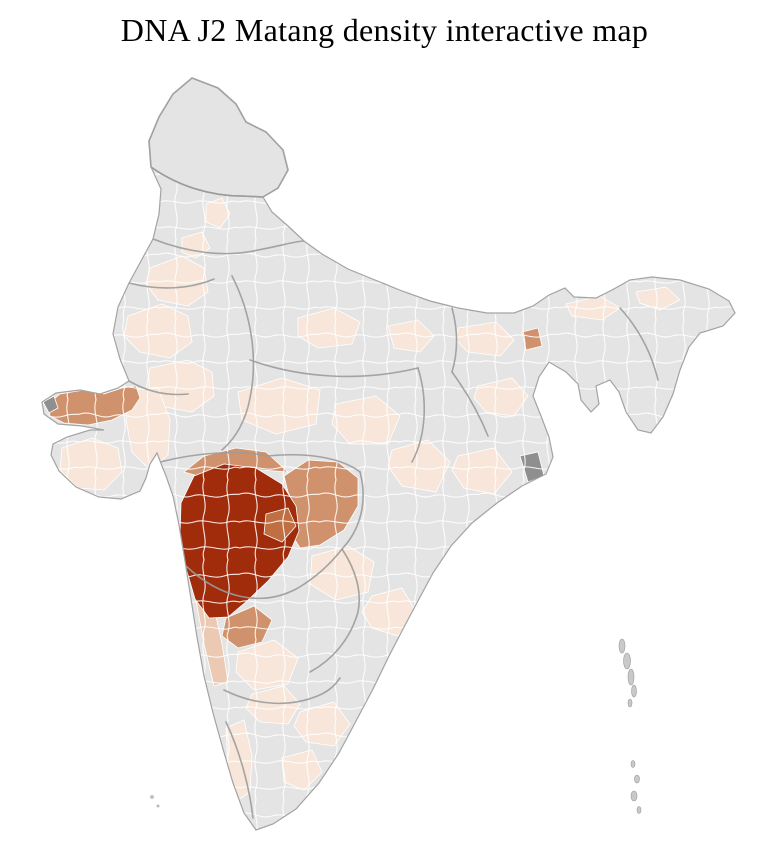 Image resolution: width=769 pixels, height=842 pixels. Describe the element at coordinates (630, 726) in the screenshot. I see `andaman-nicobar-islands` at that location.